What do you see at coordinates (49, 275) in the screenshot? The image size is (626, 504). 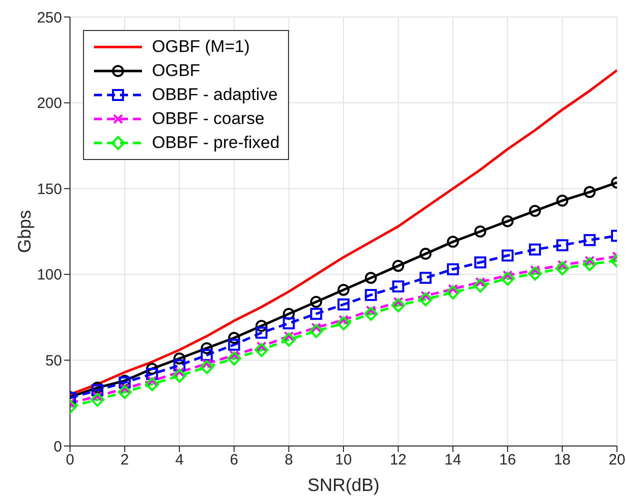 I see `y-tick-label: 100` at bounding box center [49, 275].